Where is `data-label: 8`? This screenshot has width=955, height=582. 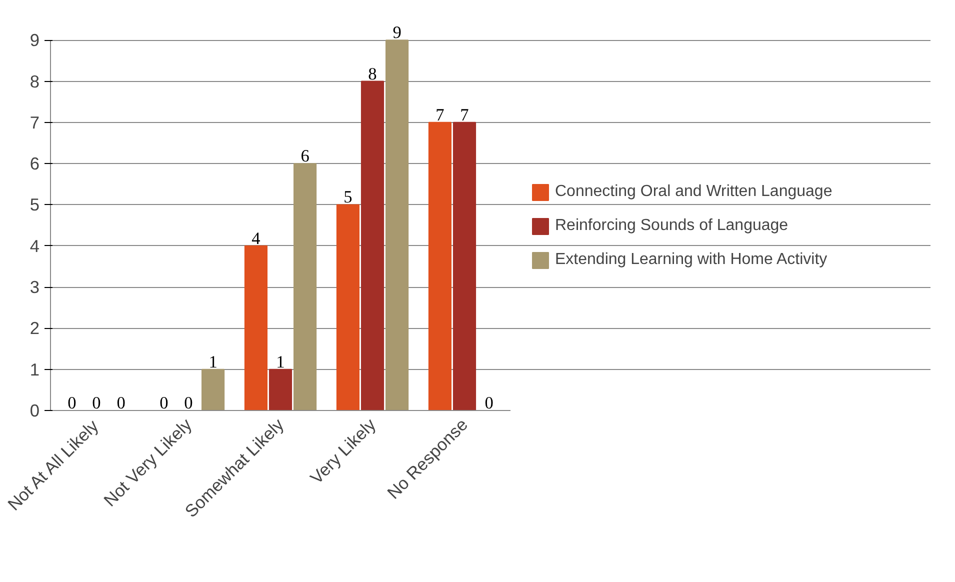
data-label: 8 is located at coordinates (372, 74).